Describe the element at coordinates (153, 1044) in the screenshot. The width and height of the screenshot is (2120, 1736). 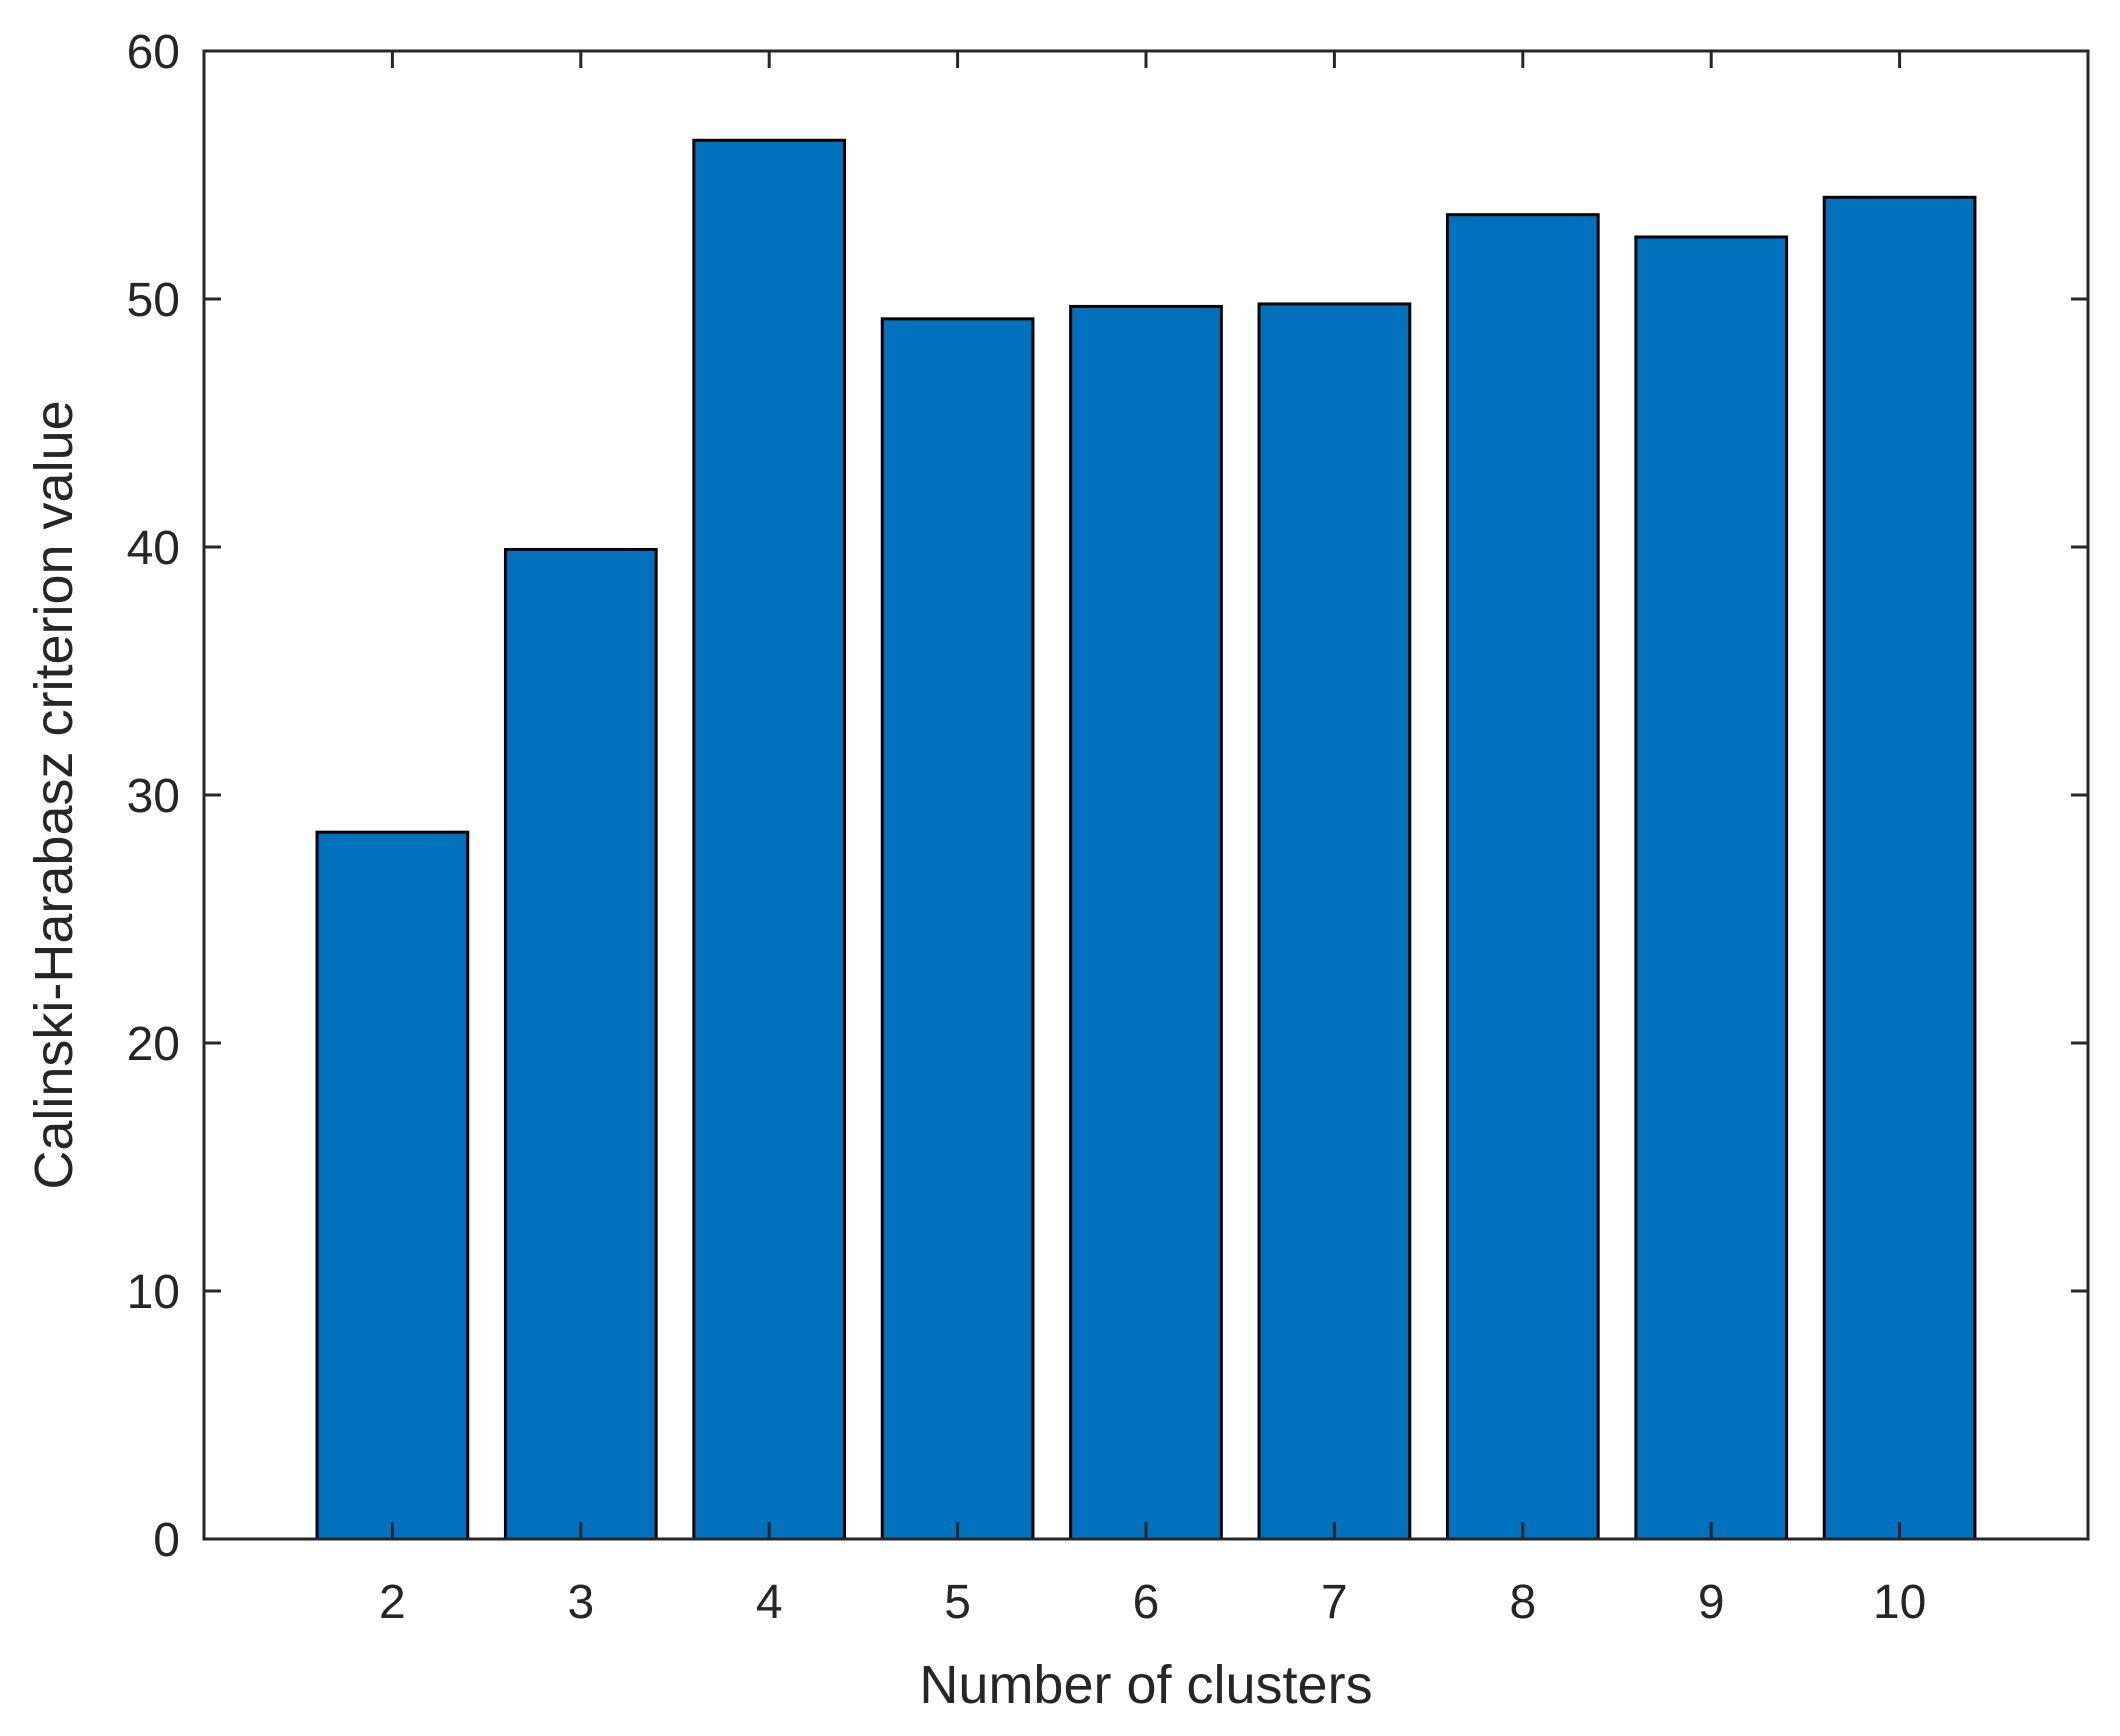
I see `y-tick-label-20: 20` at that location.